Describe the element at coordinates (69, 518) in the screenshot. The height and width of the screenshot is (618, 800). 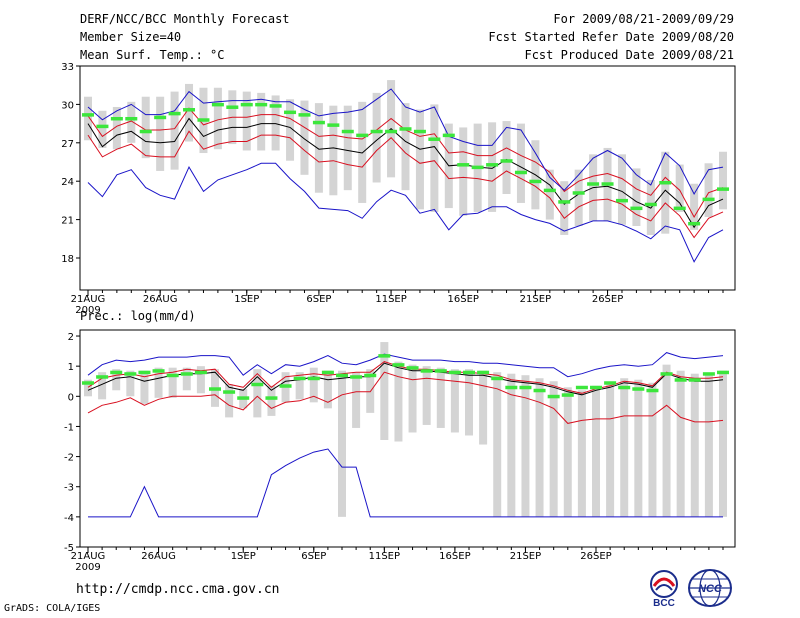
I see `prec-ytick-label: -4` at that location.